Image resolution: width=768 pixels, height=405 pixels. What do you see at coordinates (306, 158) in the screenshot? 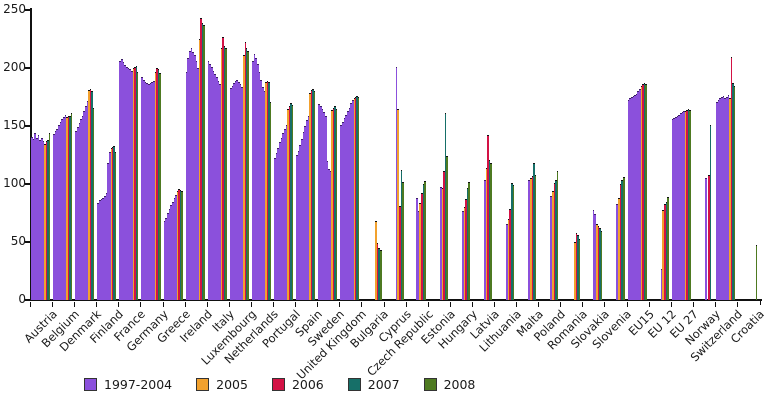
I see `bar-group-spain` at bounding box center [306, 158].